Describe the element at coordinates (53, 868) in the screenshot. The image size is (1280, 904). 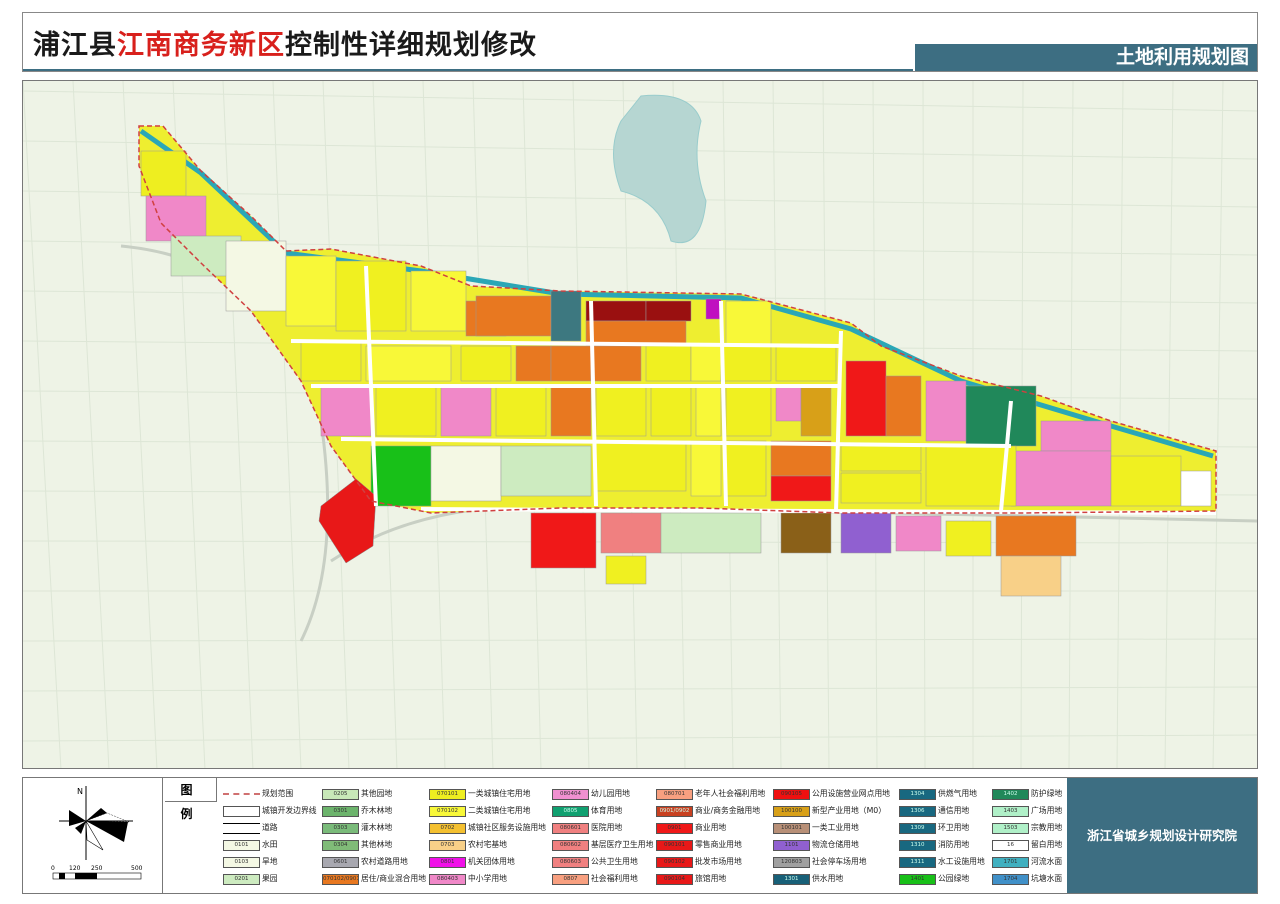
I see `scale-label: 0` at that location.